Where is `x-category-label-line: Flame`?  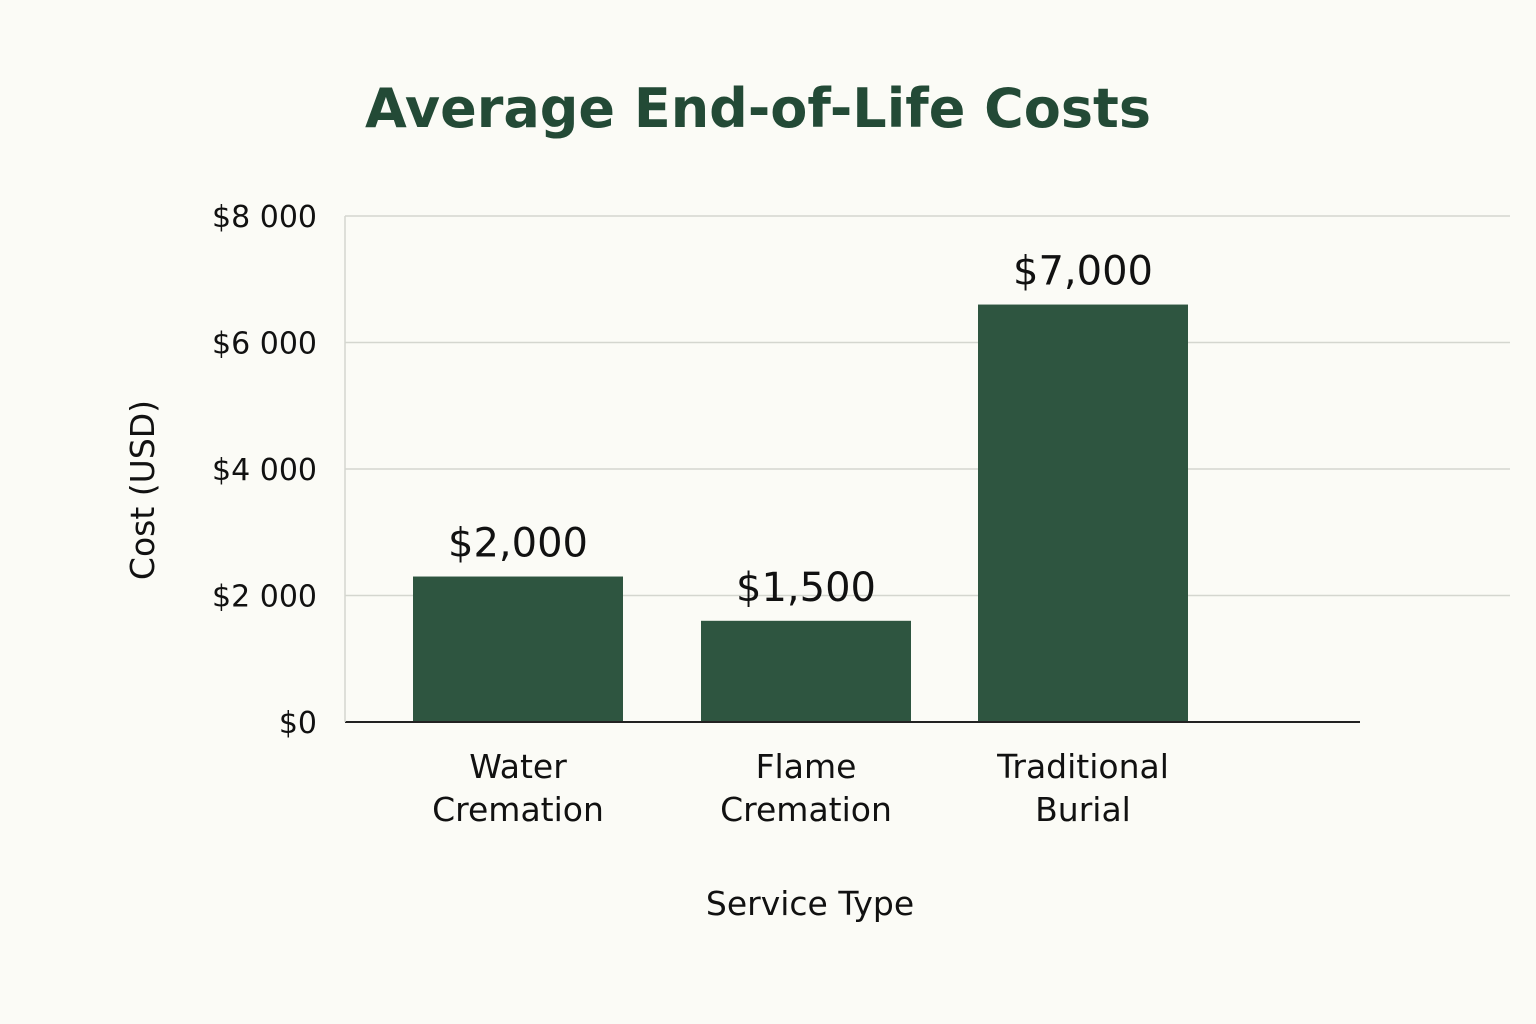
x-category-label-line: Flame is located at coordinates (806, 766).